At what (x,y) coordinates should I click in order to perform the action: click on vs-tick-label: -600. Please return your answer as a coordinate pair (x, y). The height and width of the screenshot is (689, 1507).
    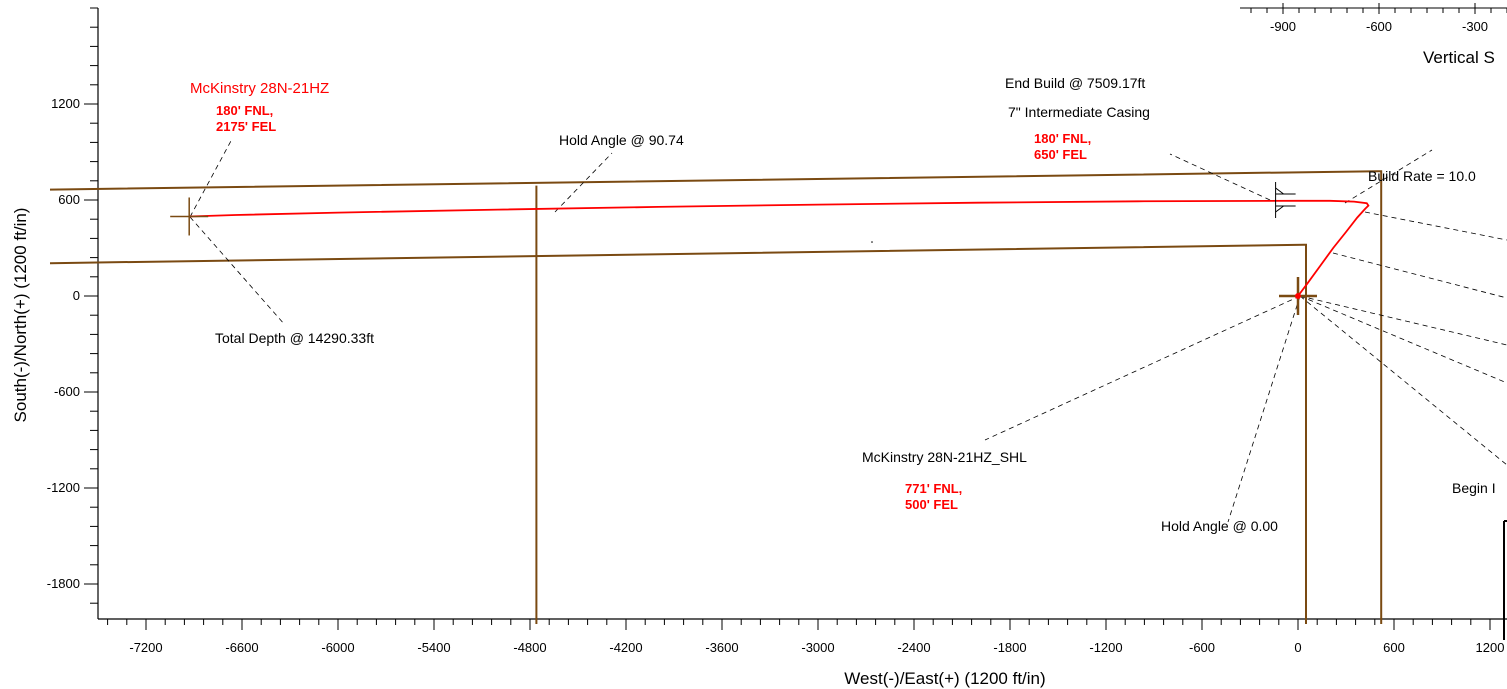
    Looking at the image, I should click on (1379, 26).